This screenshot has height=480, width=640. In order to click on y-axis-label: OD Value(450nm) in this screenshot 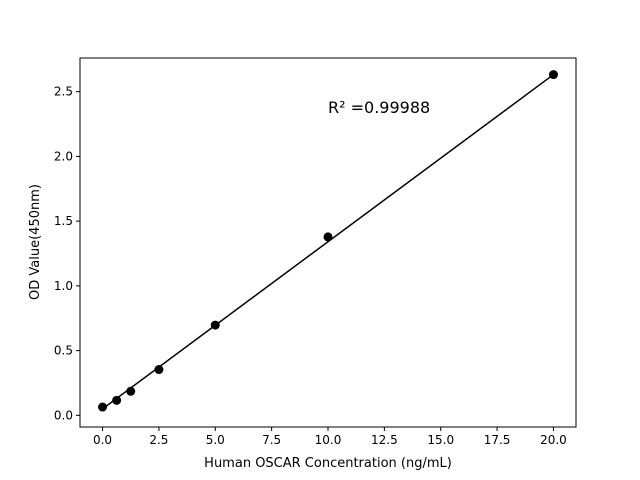, I will do `click(35, 242)`.